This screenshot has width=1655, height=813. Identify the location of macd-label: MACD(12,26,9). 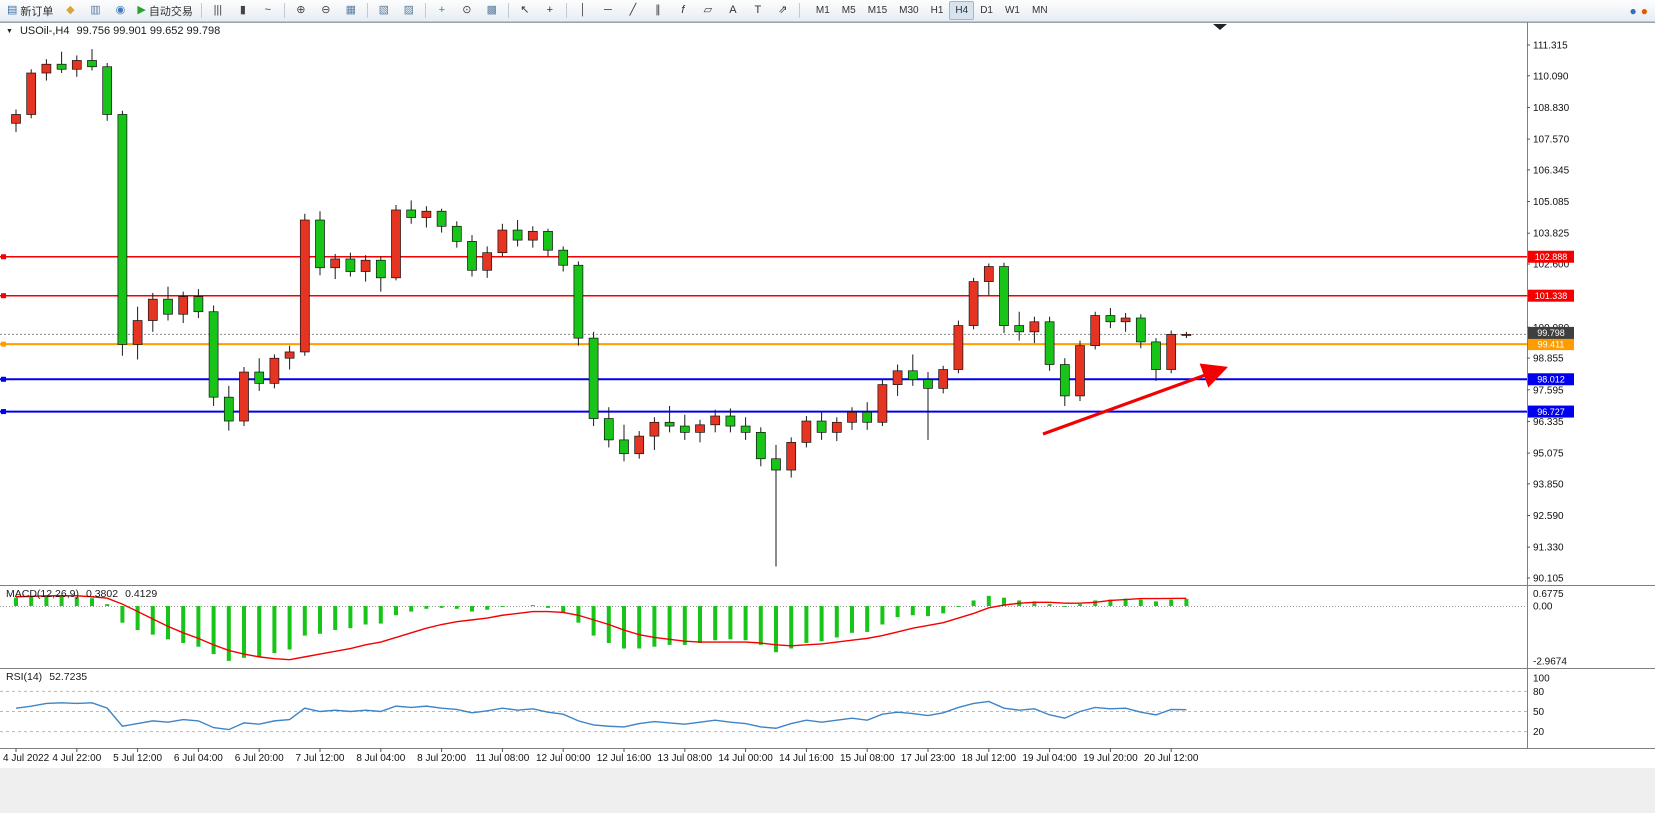
(42, 594).